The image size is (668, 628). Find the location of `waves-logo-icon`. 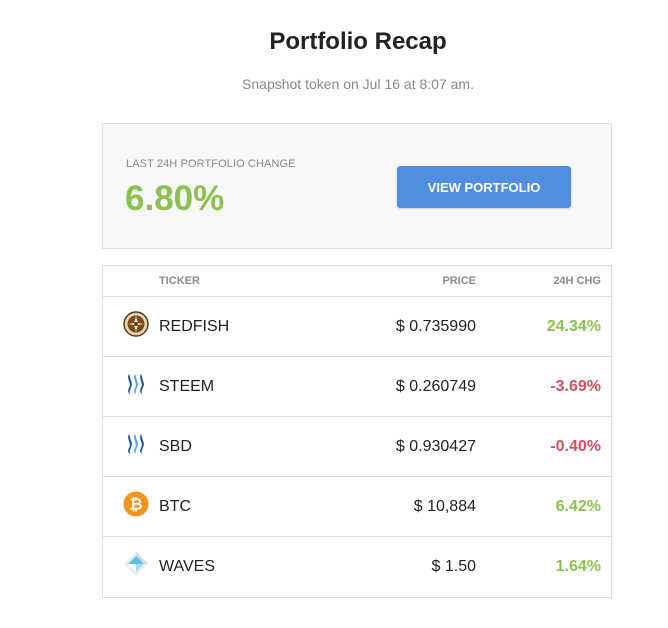

waves-logo-icon is located at coordinates (136, 564).